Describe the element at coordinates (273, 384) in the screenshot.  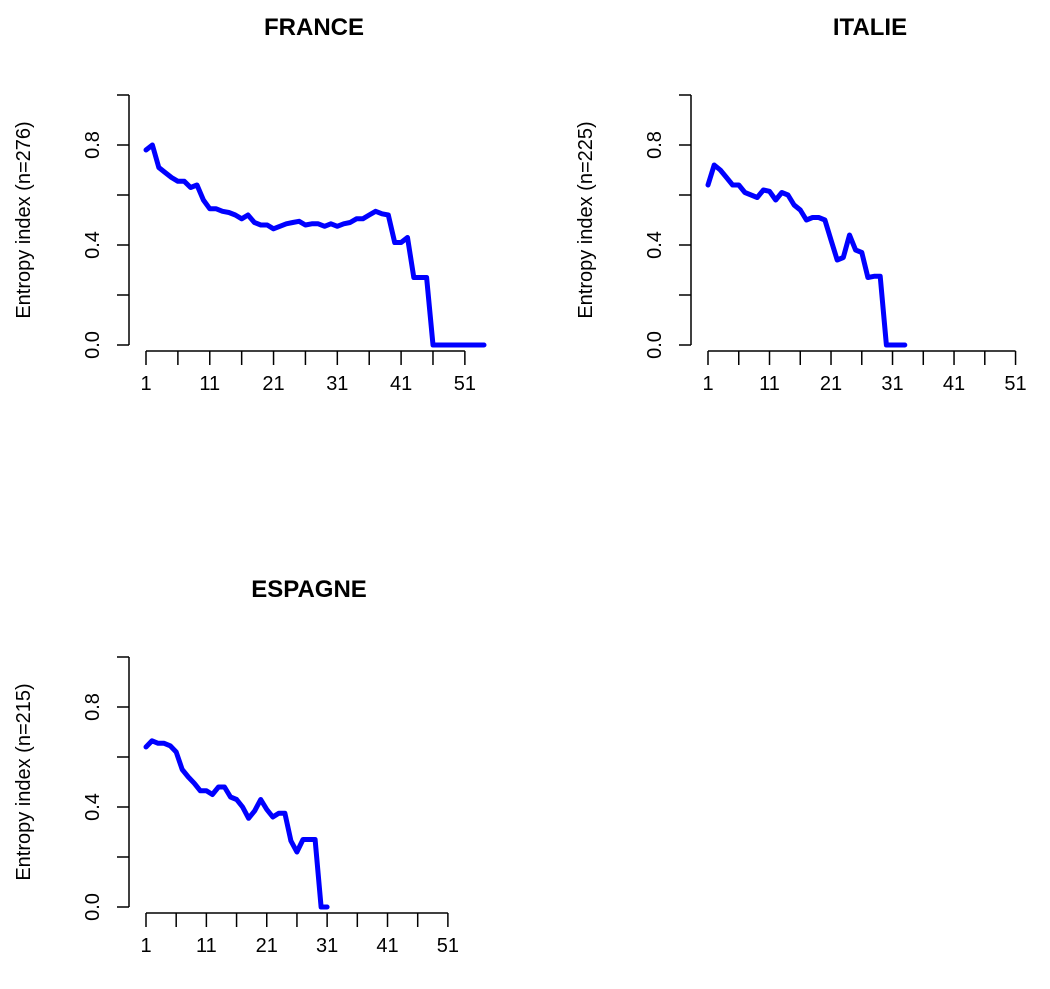
I see `x-tick-label-france-2: 21` at that location.